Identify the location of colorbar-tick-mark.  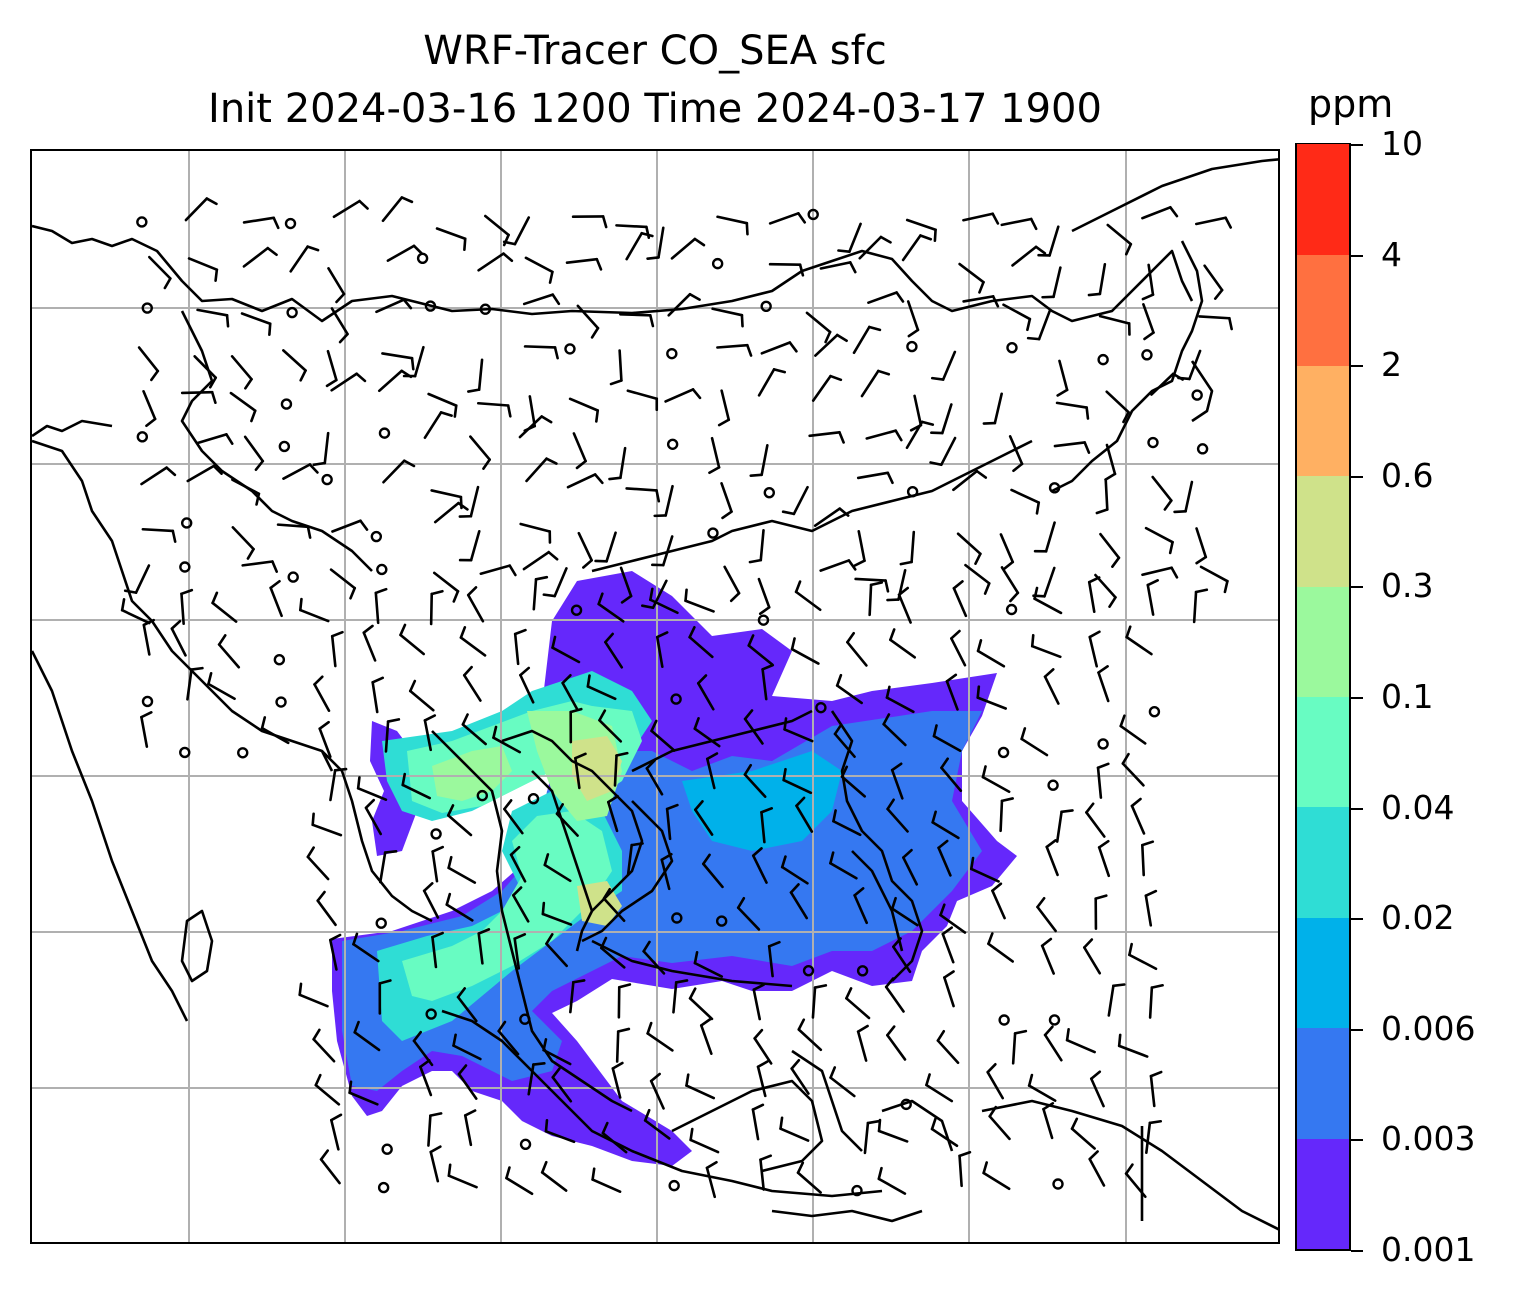
(1357, 1029).